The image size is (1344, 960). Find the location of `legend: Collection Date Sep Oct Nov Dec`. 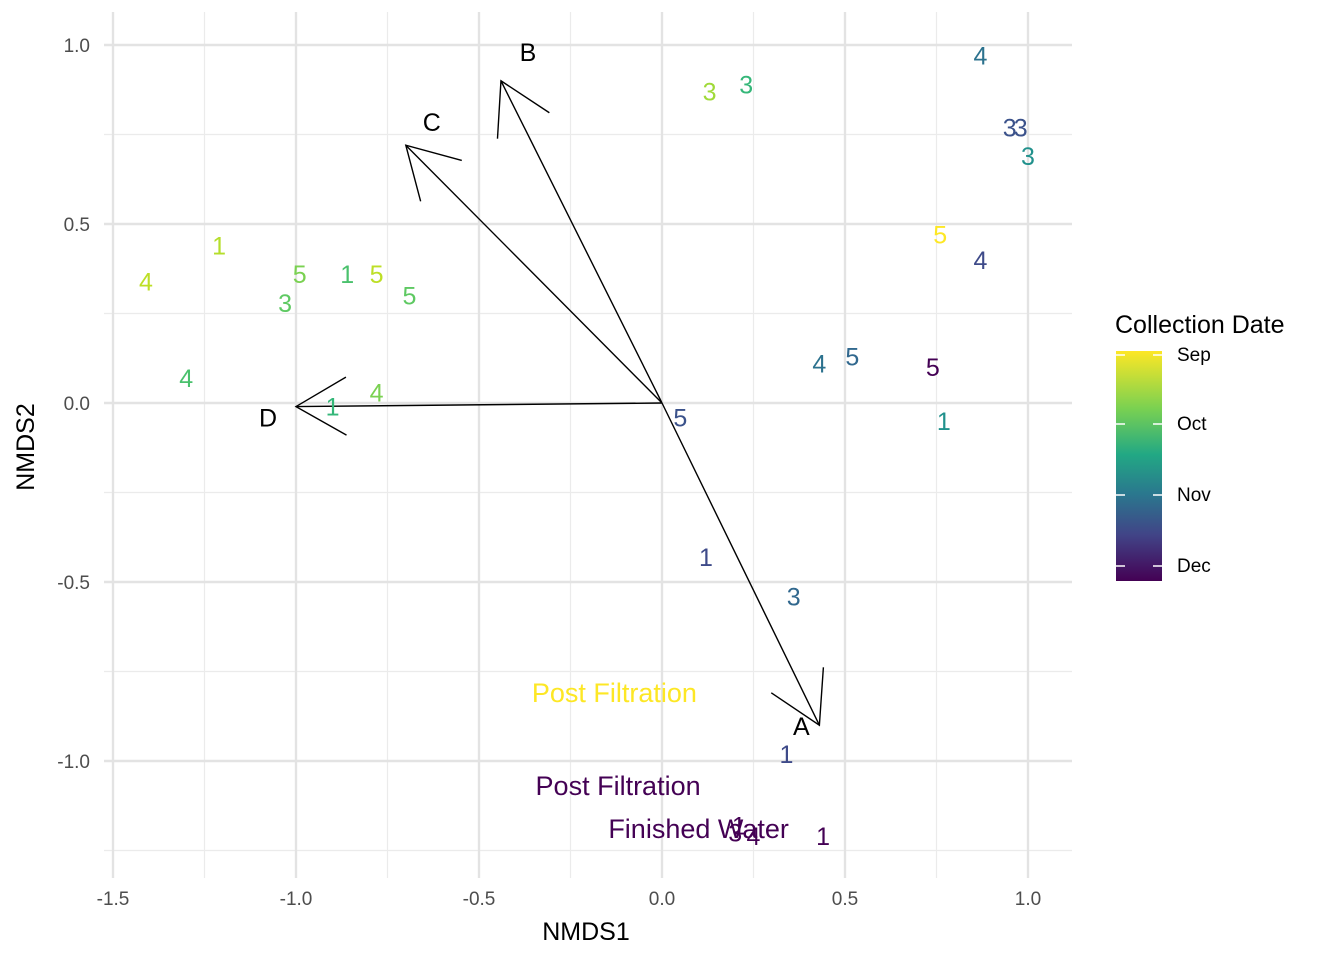

legend: Collection Date Sep Oct Nov Dec is located at coordinates (1200, 446).